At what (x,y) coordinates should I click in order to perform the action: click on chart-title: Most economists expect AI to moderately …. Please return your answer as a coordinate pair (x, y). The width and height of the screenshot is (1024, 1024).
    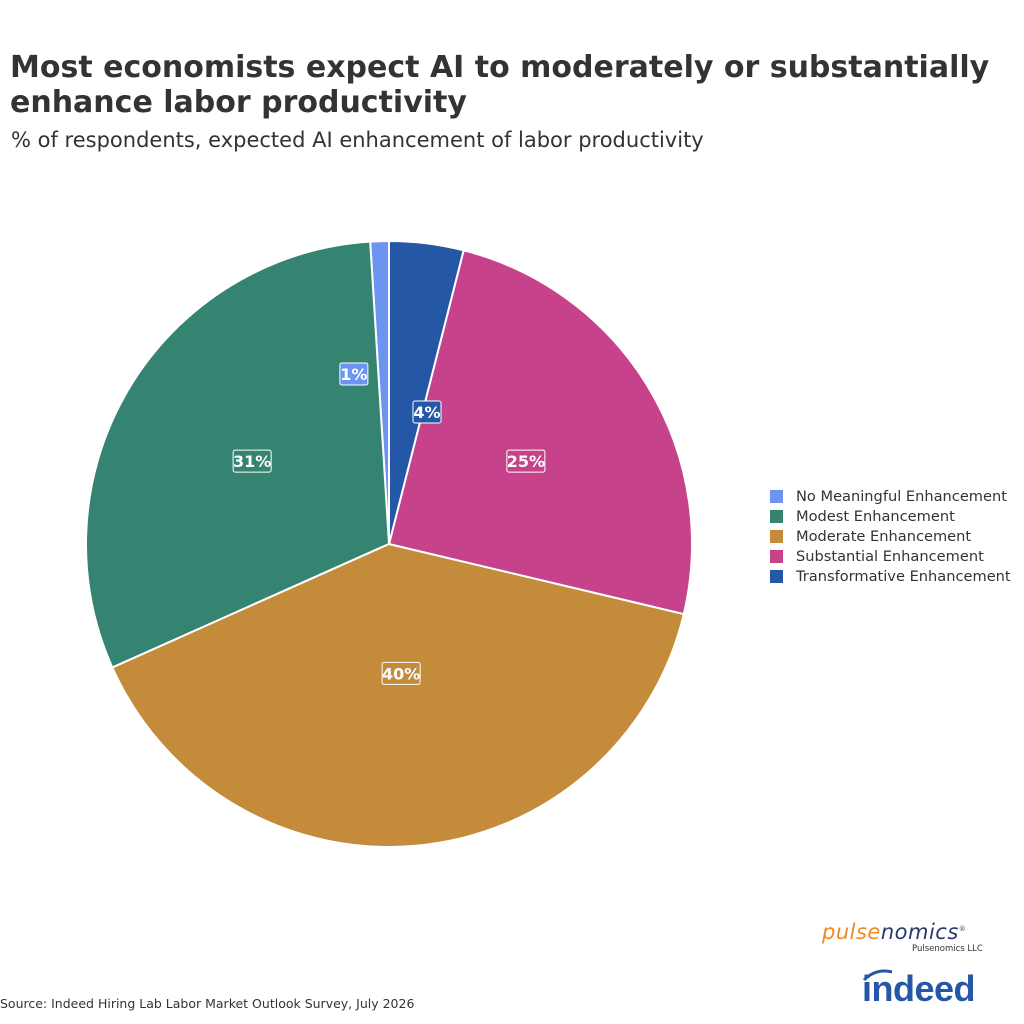
    Looking at the image, I should click on (500, 85).